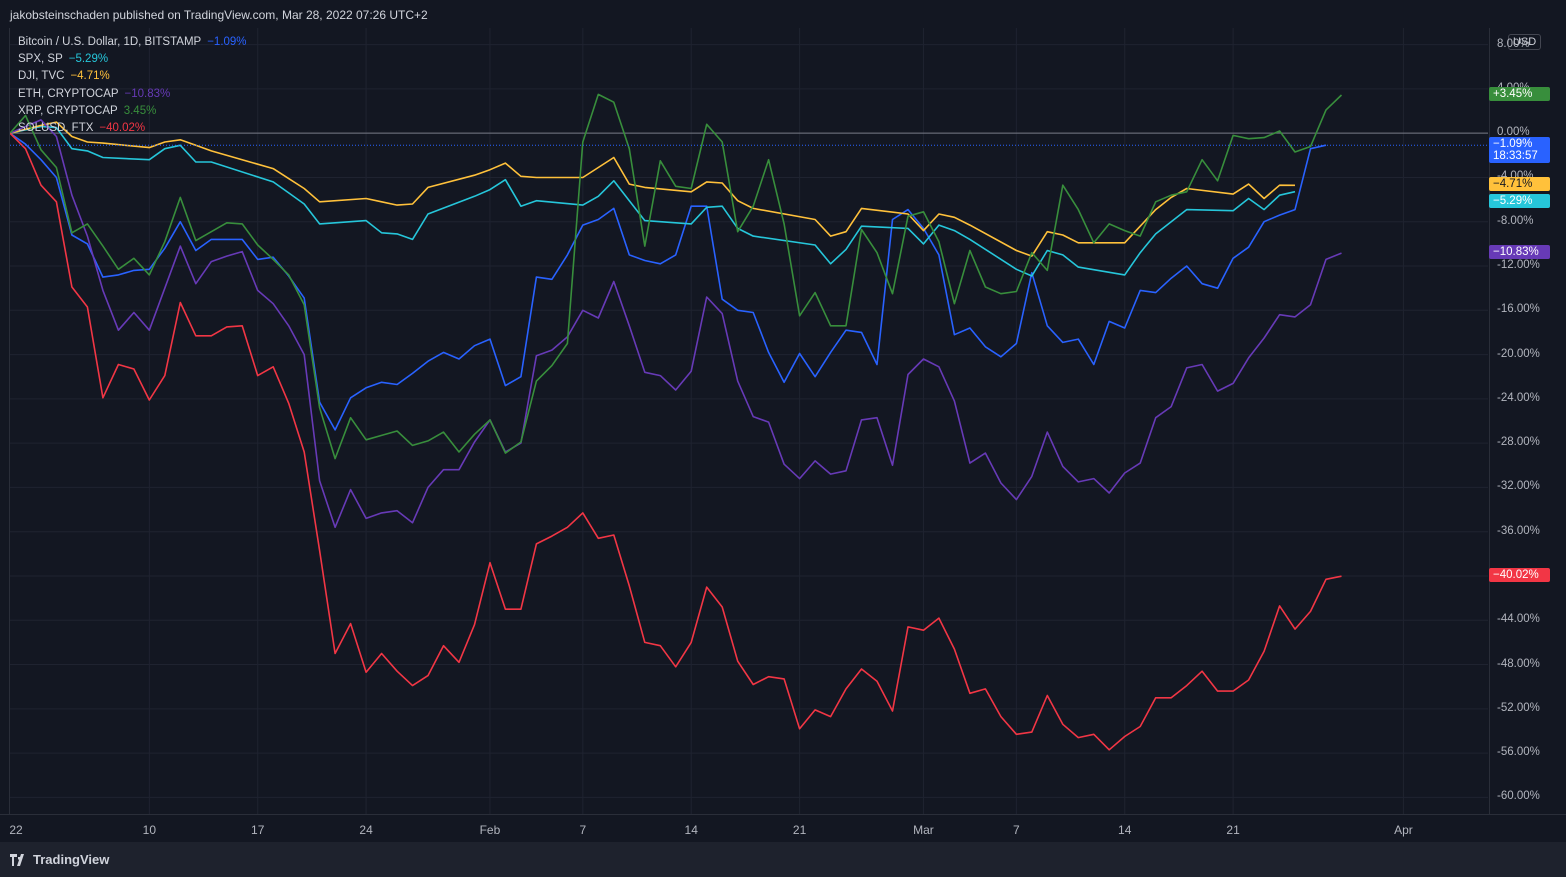  Describe the element at coordinates (40, 59) in the screenshot. I see `legend-series-name: SPX, SP` at that location.